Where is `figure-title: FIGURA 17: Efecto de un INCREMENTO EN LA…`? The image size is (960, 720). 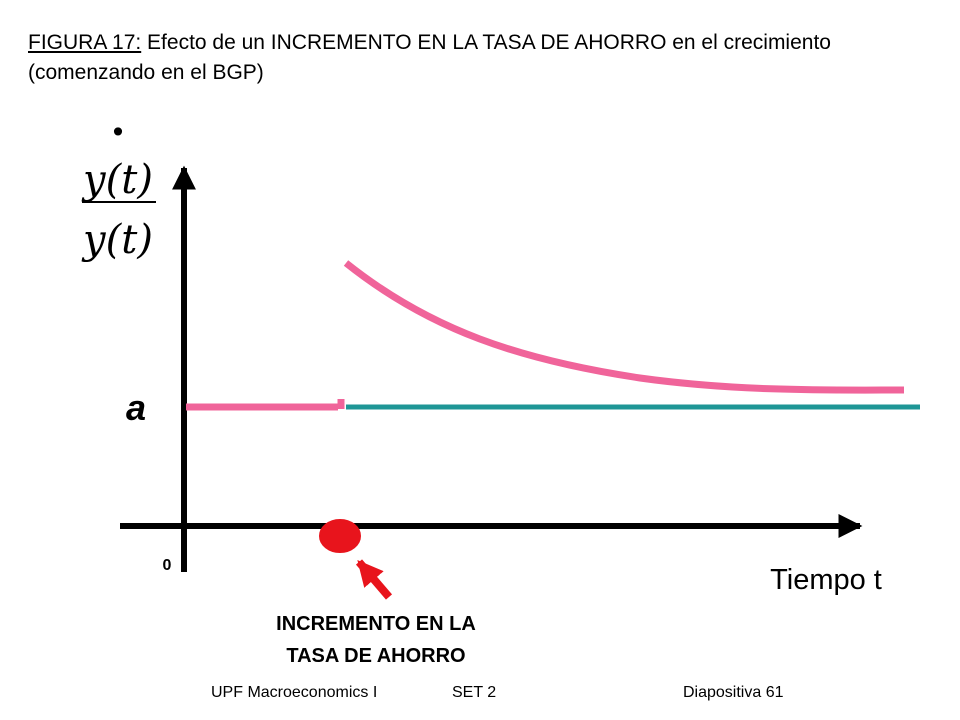
figure-title: FIGURA 17: Efecto de un INCREMENTO EN LA… is located at coordinates (478, 58).